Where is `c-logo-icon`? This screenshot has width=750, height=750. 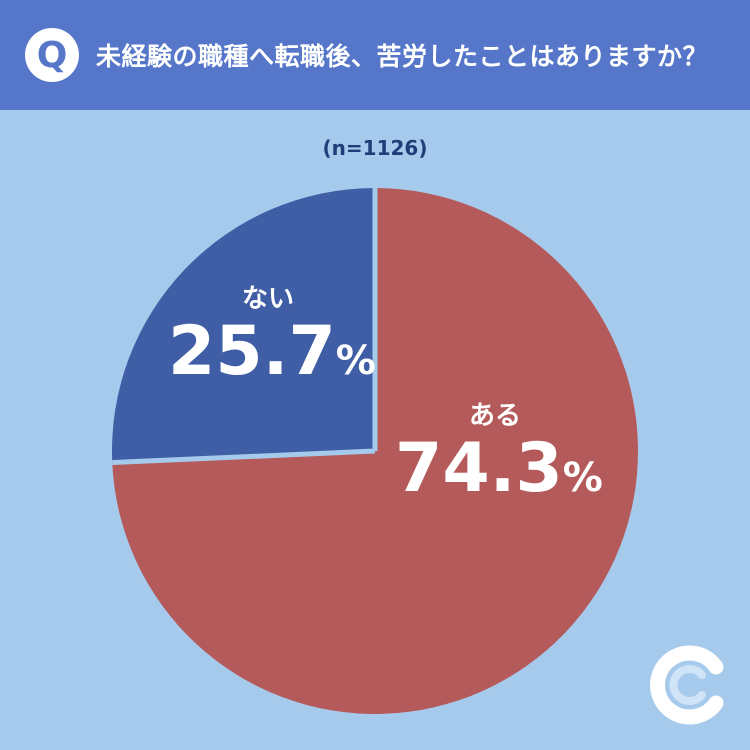
c-logo-icon is located at coordinates (687, 685).